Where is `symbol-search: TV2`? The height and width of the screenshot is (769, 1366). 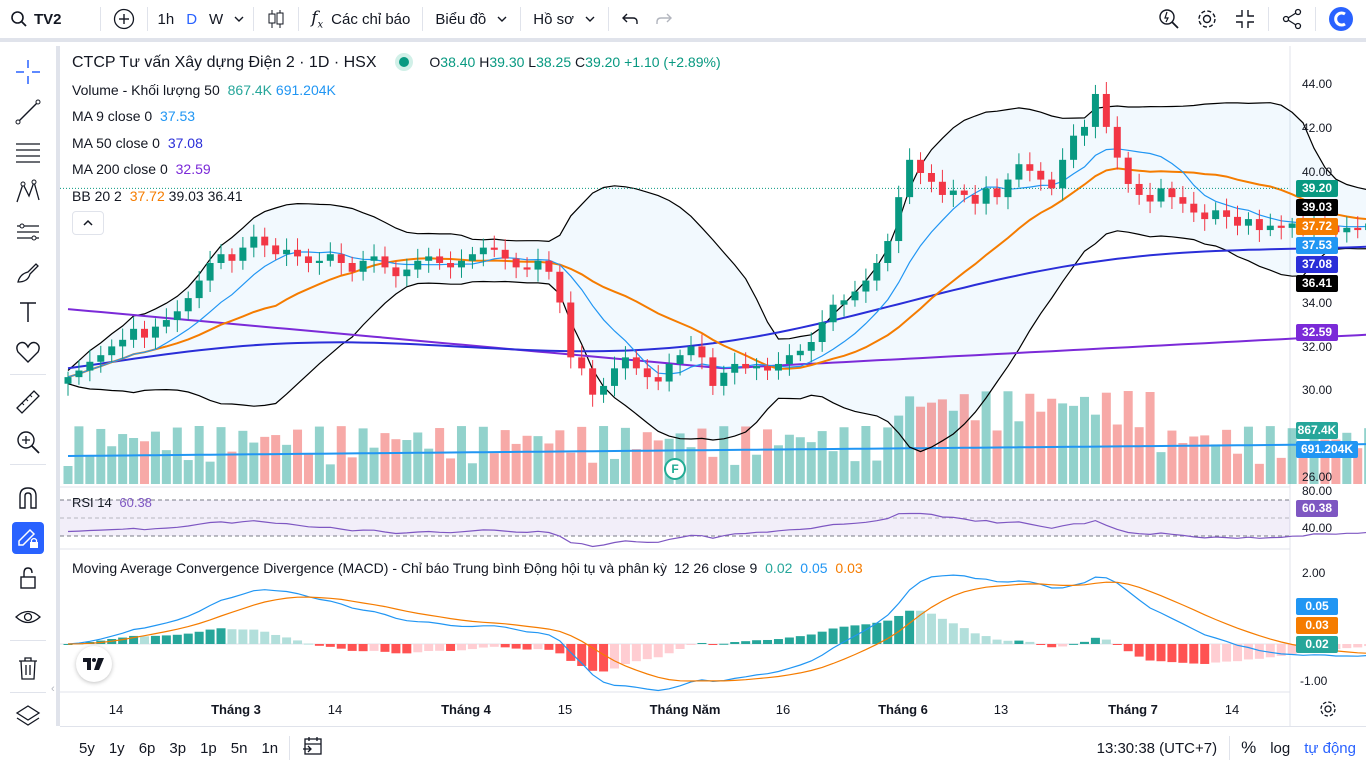
symbol-search: TV2 is located at coordinates (35, 20).